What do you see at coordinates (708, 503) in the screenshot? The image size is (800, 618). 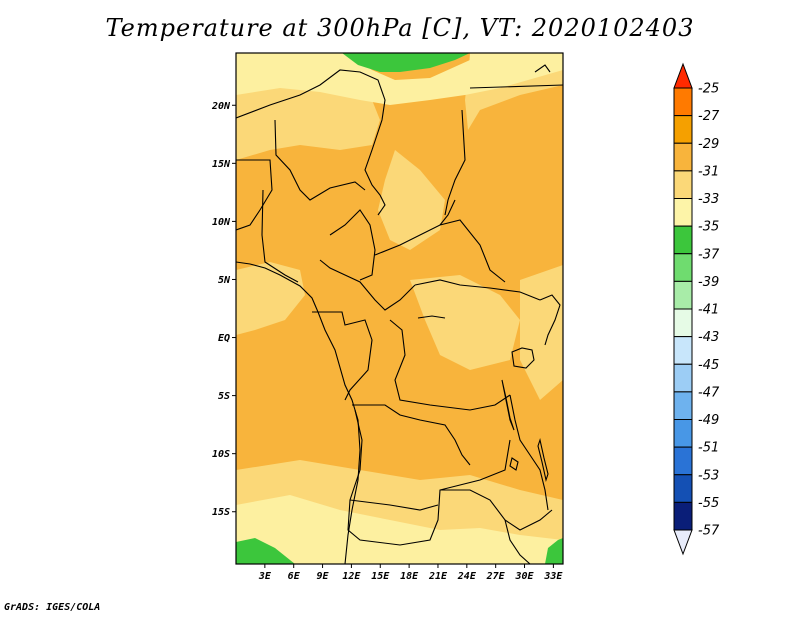 I see `colorbar-label: -55` at bounding box center [708, 503].